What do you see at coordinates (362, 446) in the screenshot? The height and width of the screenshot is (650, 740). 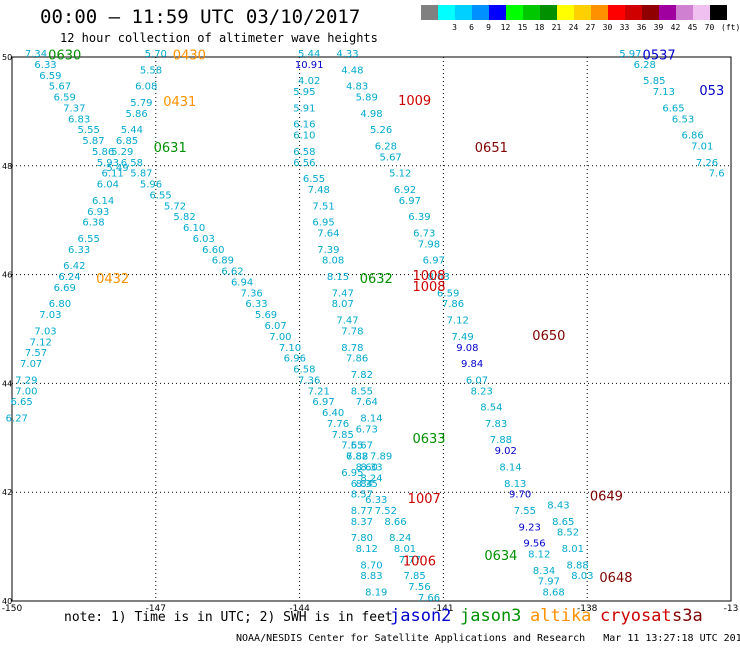 I see `wave-height-value: 6.67` at bounding box center [362, 446].